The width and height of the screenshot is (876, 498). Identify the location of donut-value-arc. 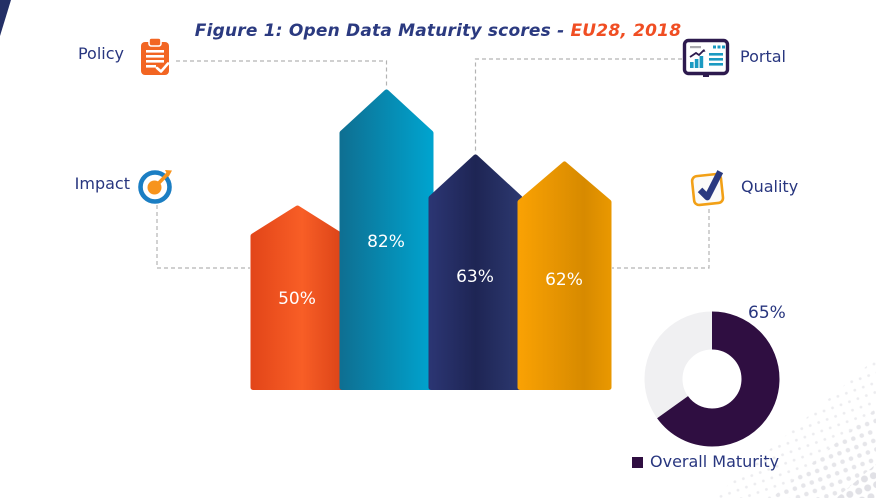
(712, 379).